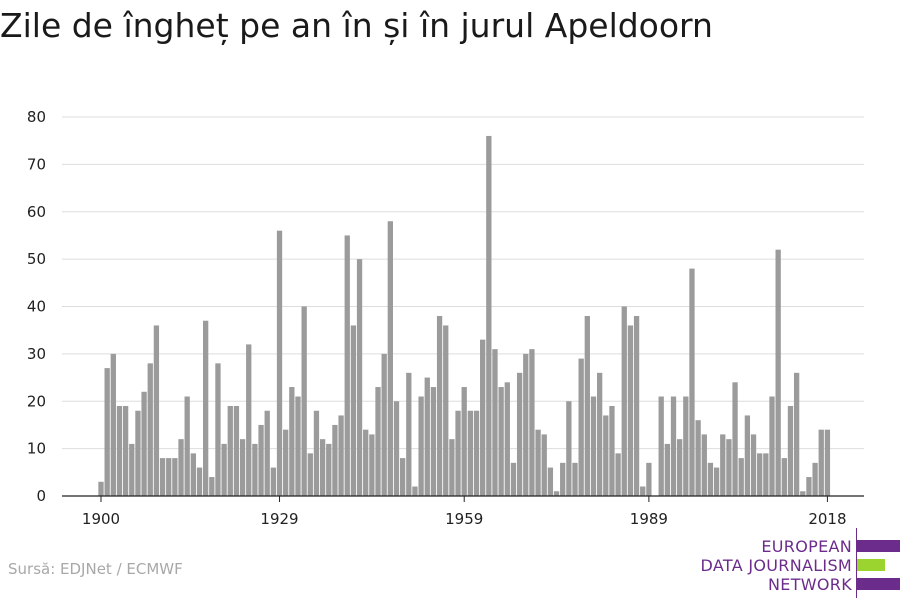 The image size is (900, 600). What do you see at coordinates (810, 584) in the screenshot?
I see `logo-text-line-3: NETWORK` at bounding box center [810, 584].